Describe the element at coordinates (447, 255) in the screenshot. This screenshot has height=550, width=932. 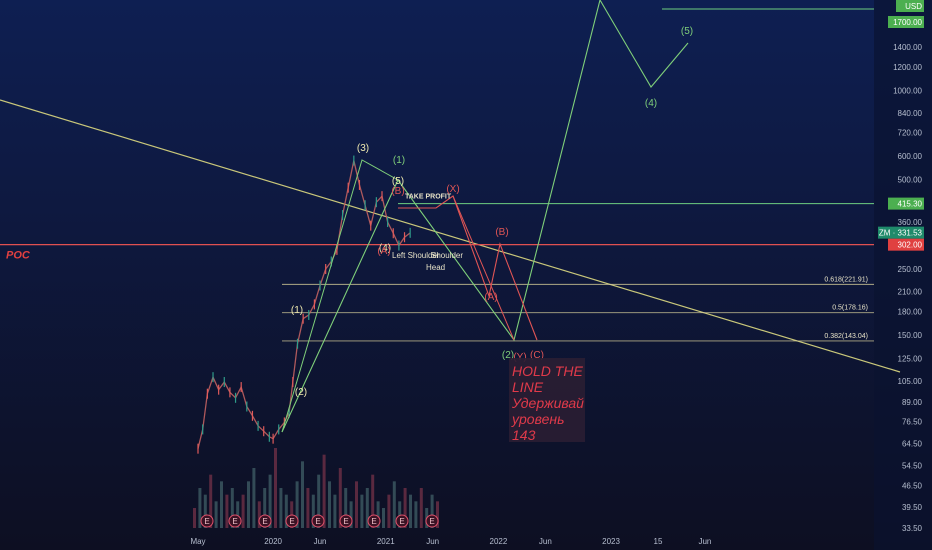
I see `pattern-label: Shoulder` at that location.